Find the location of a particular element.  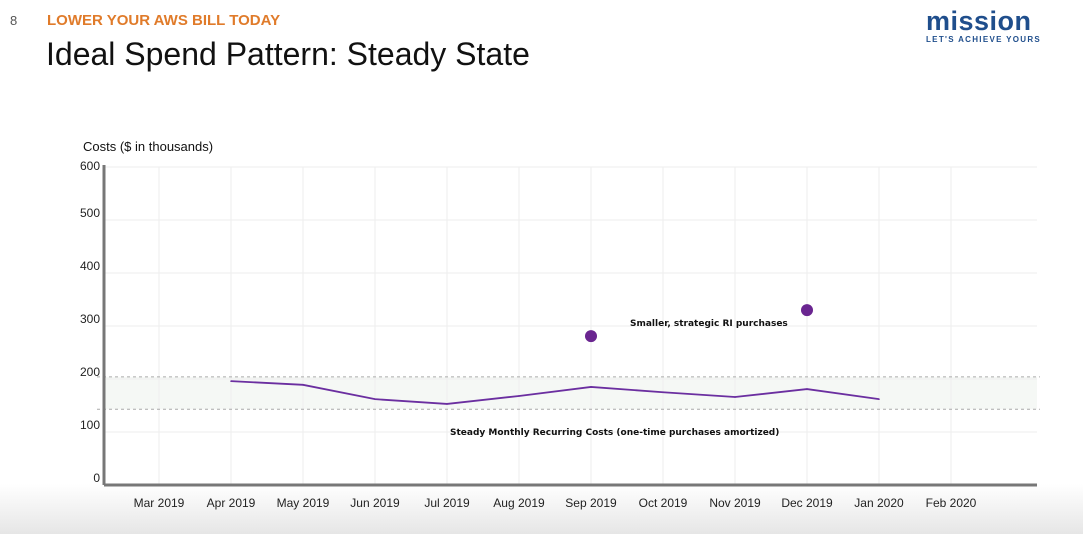

x-tick-label: Jun 2019 is located at coordinates (375, 503).